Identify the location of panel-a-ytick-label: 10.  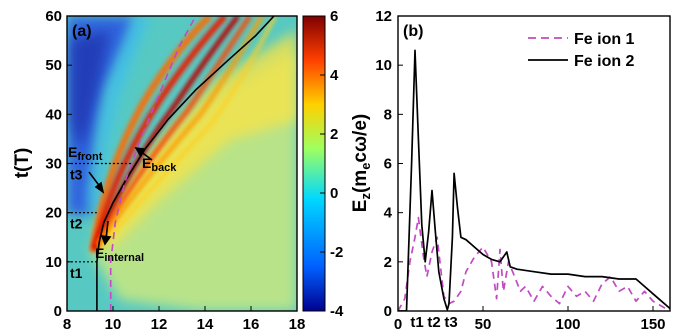
(53, 262).